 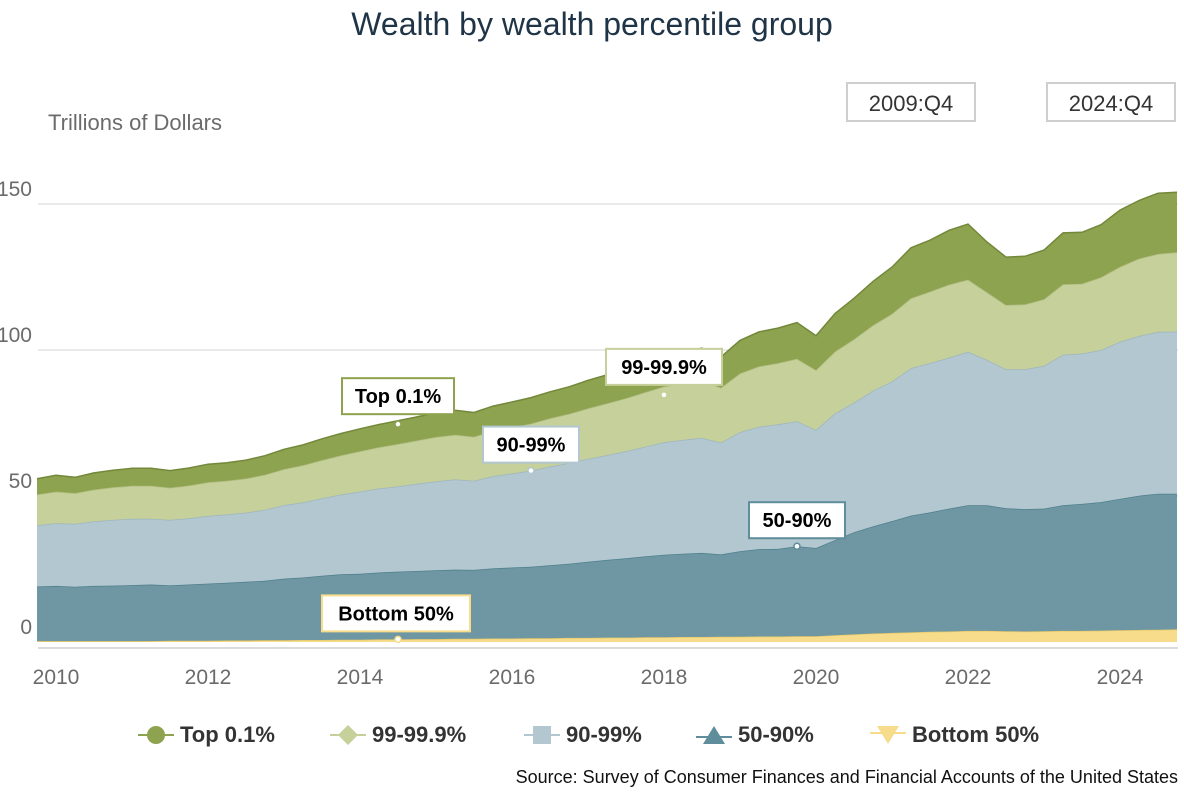 I want to click on legend-triangle-down-icon, so click(x=888, y=735).